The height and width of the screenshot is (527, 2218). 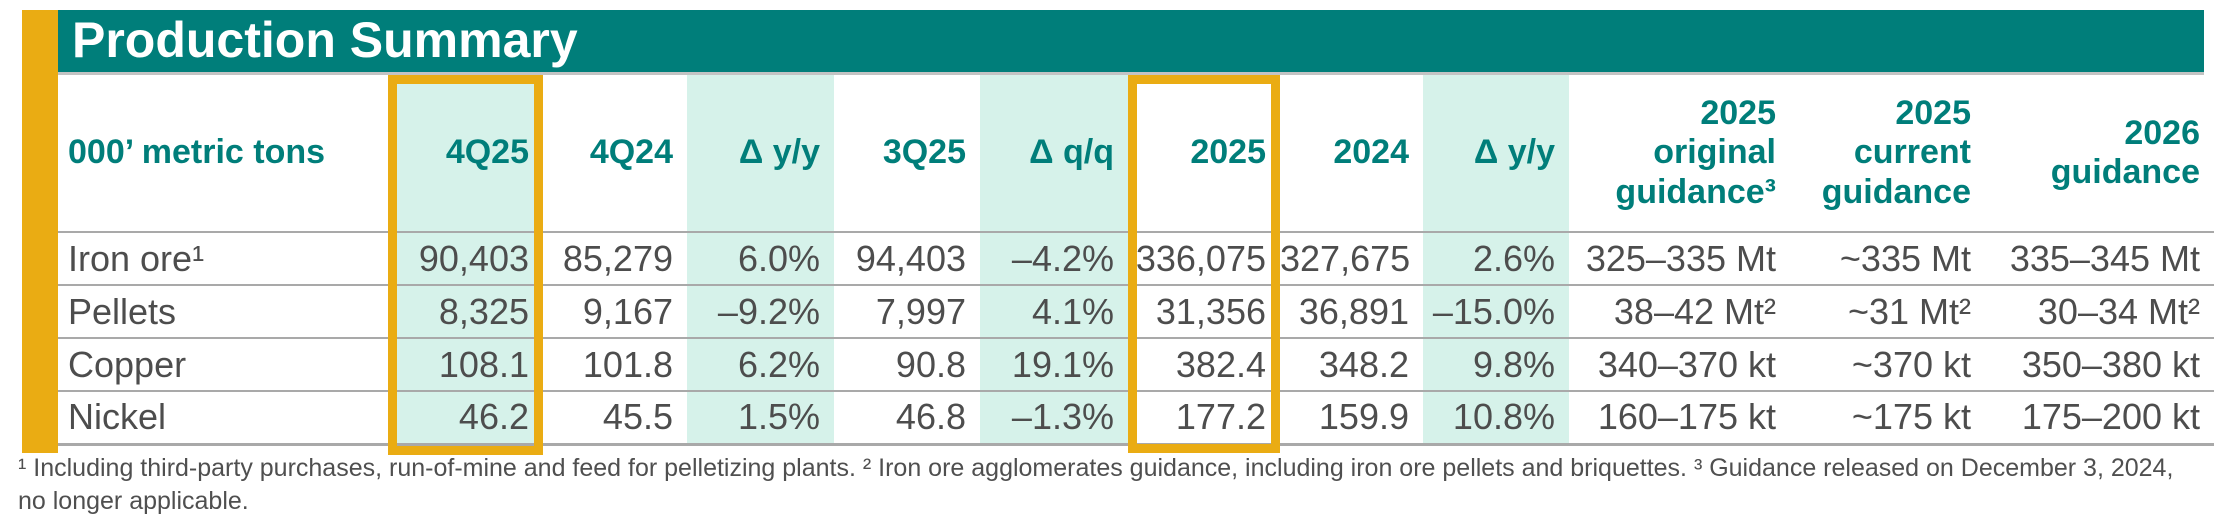 I want to click on table-cell: 46.2, so click(x=465, y=417).